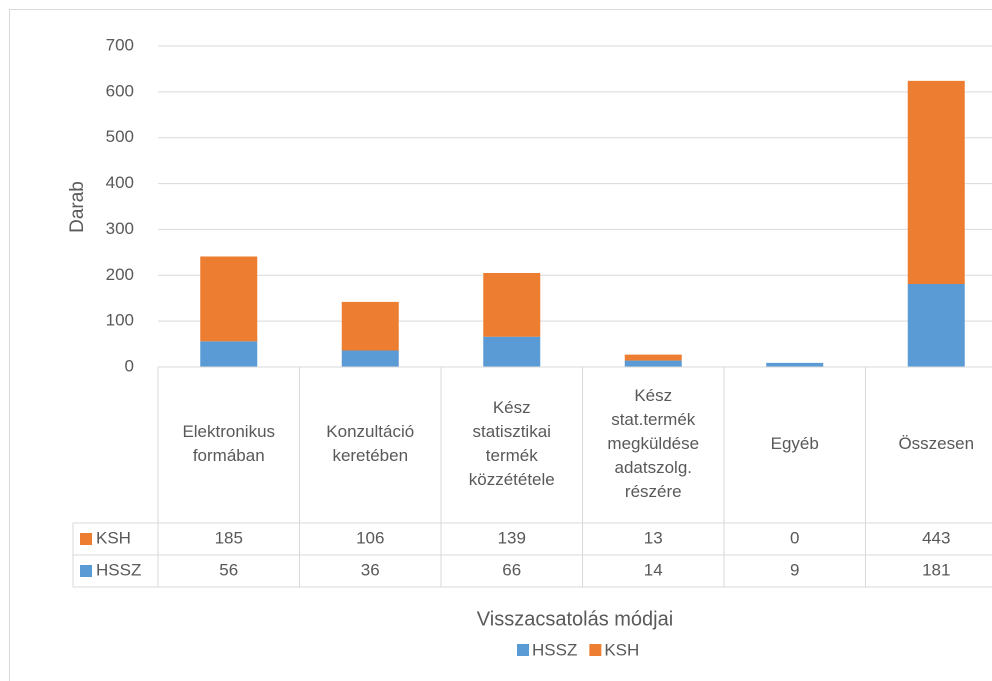 This screenshot has height=681, width=992. Describe the element at coordinates (229, 455) in the screenshot. I see `category-label-line: formában` at that location.